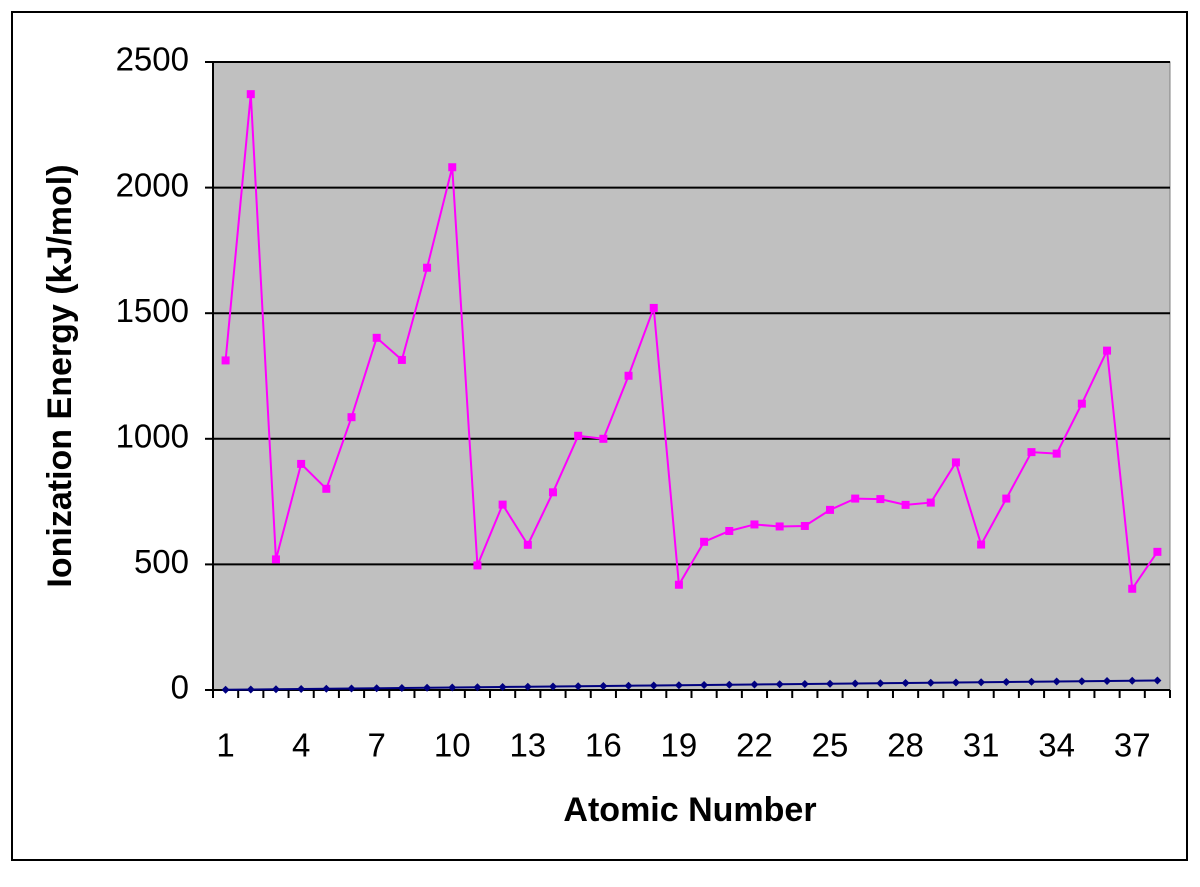  Describe the element at coordinates (225, 745) in the screenshot. I see `x-tick-label: 1` at that location.